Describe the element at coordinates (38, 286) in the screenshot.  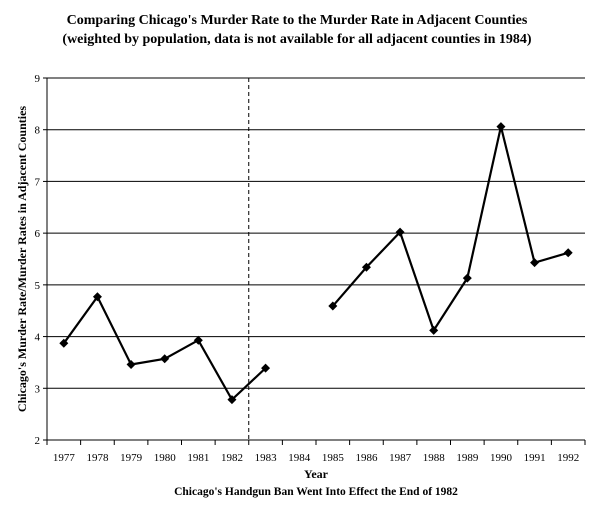
I see `y-tick-label: 5` at that location.